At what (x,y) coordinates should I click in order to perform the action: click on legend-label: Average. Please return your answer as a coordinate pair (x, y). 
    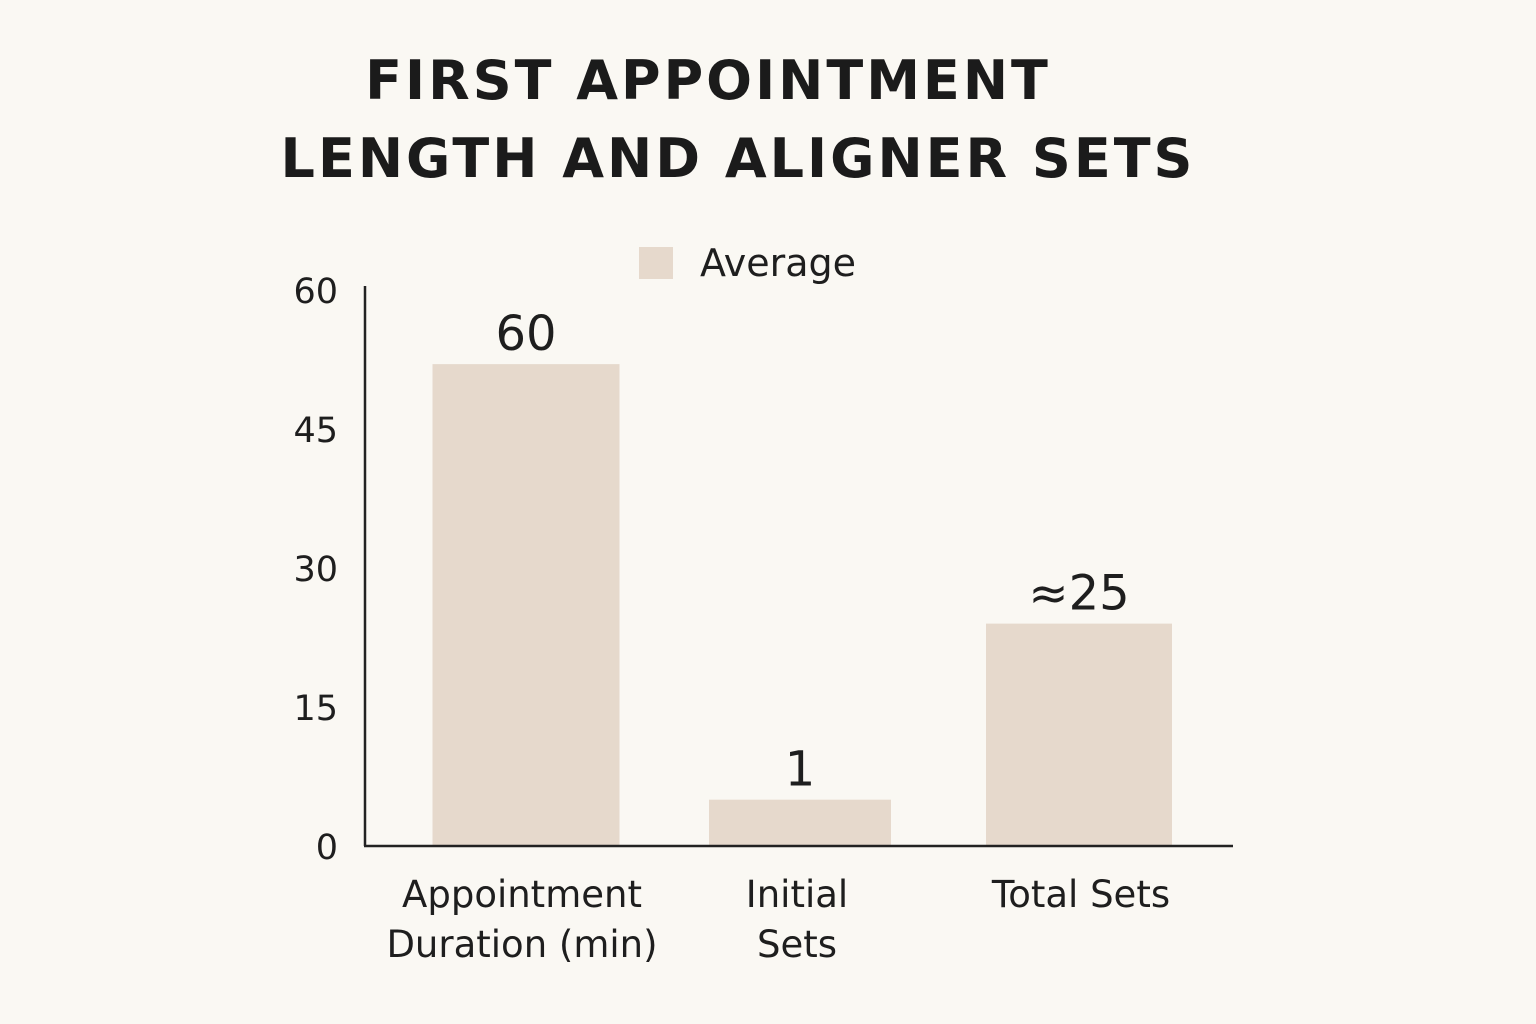
    Looking at the image, I should click on (778, 263).